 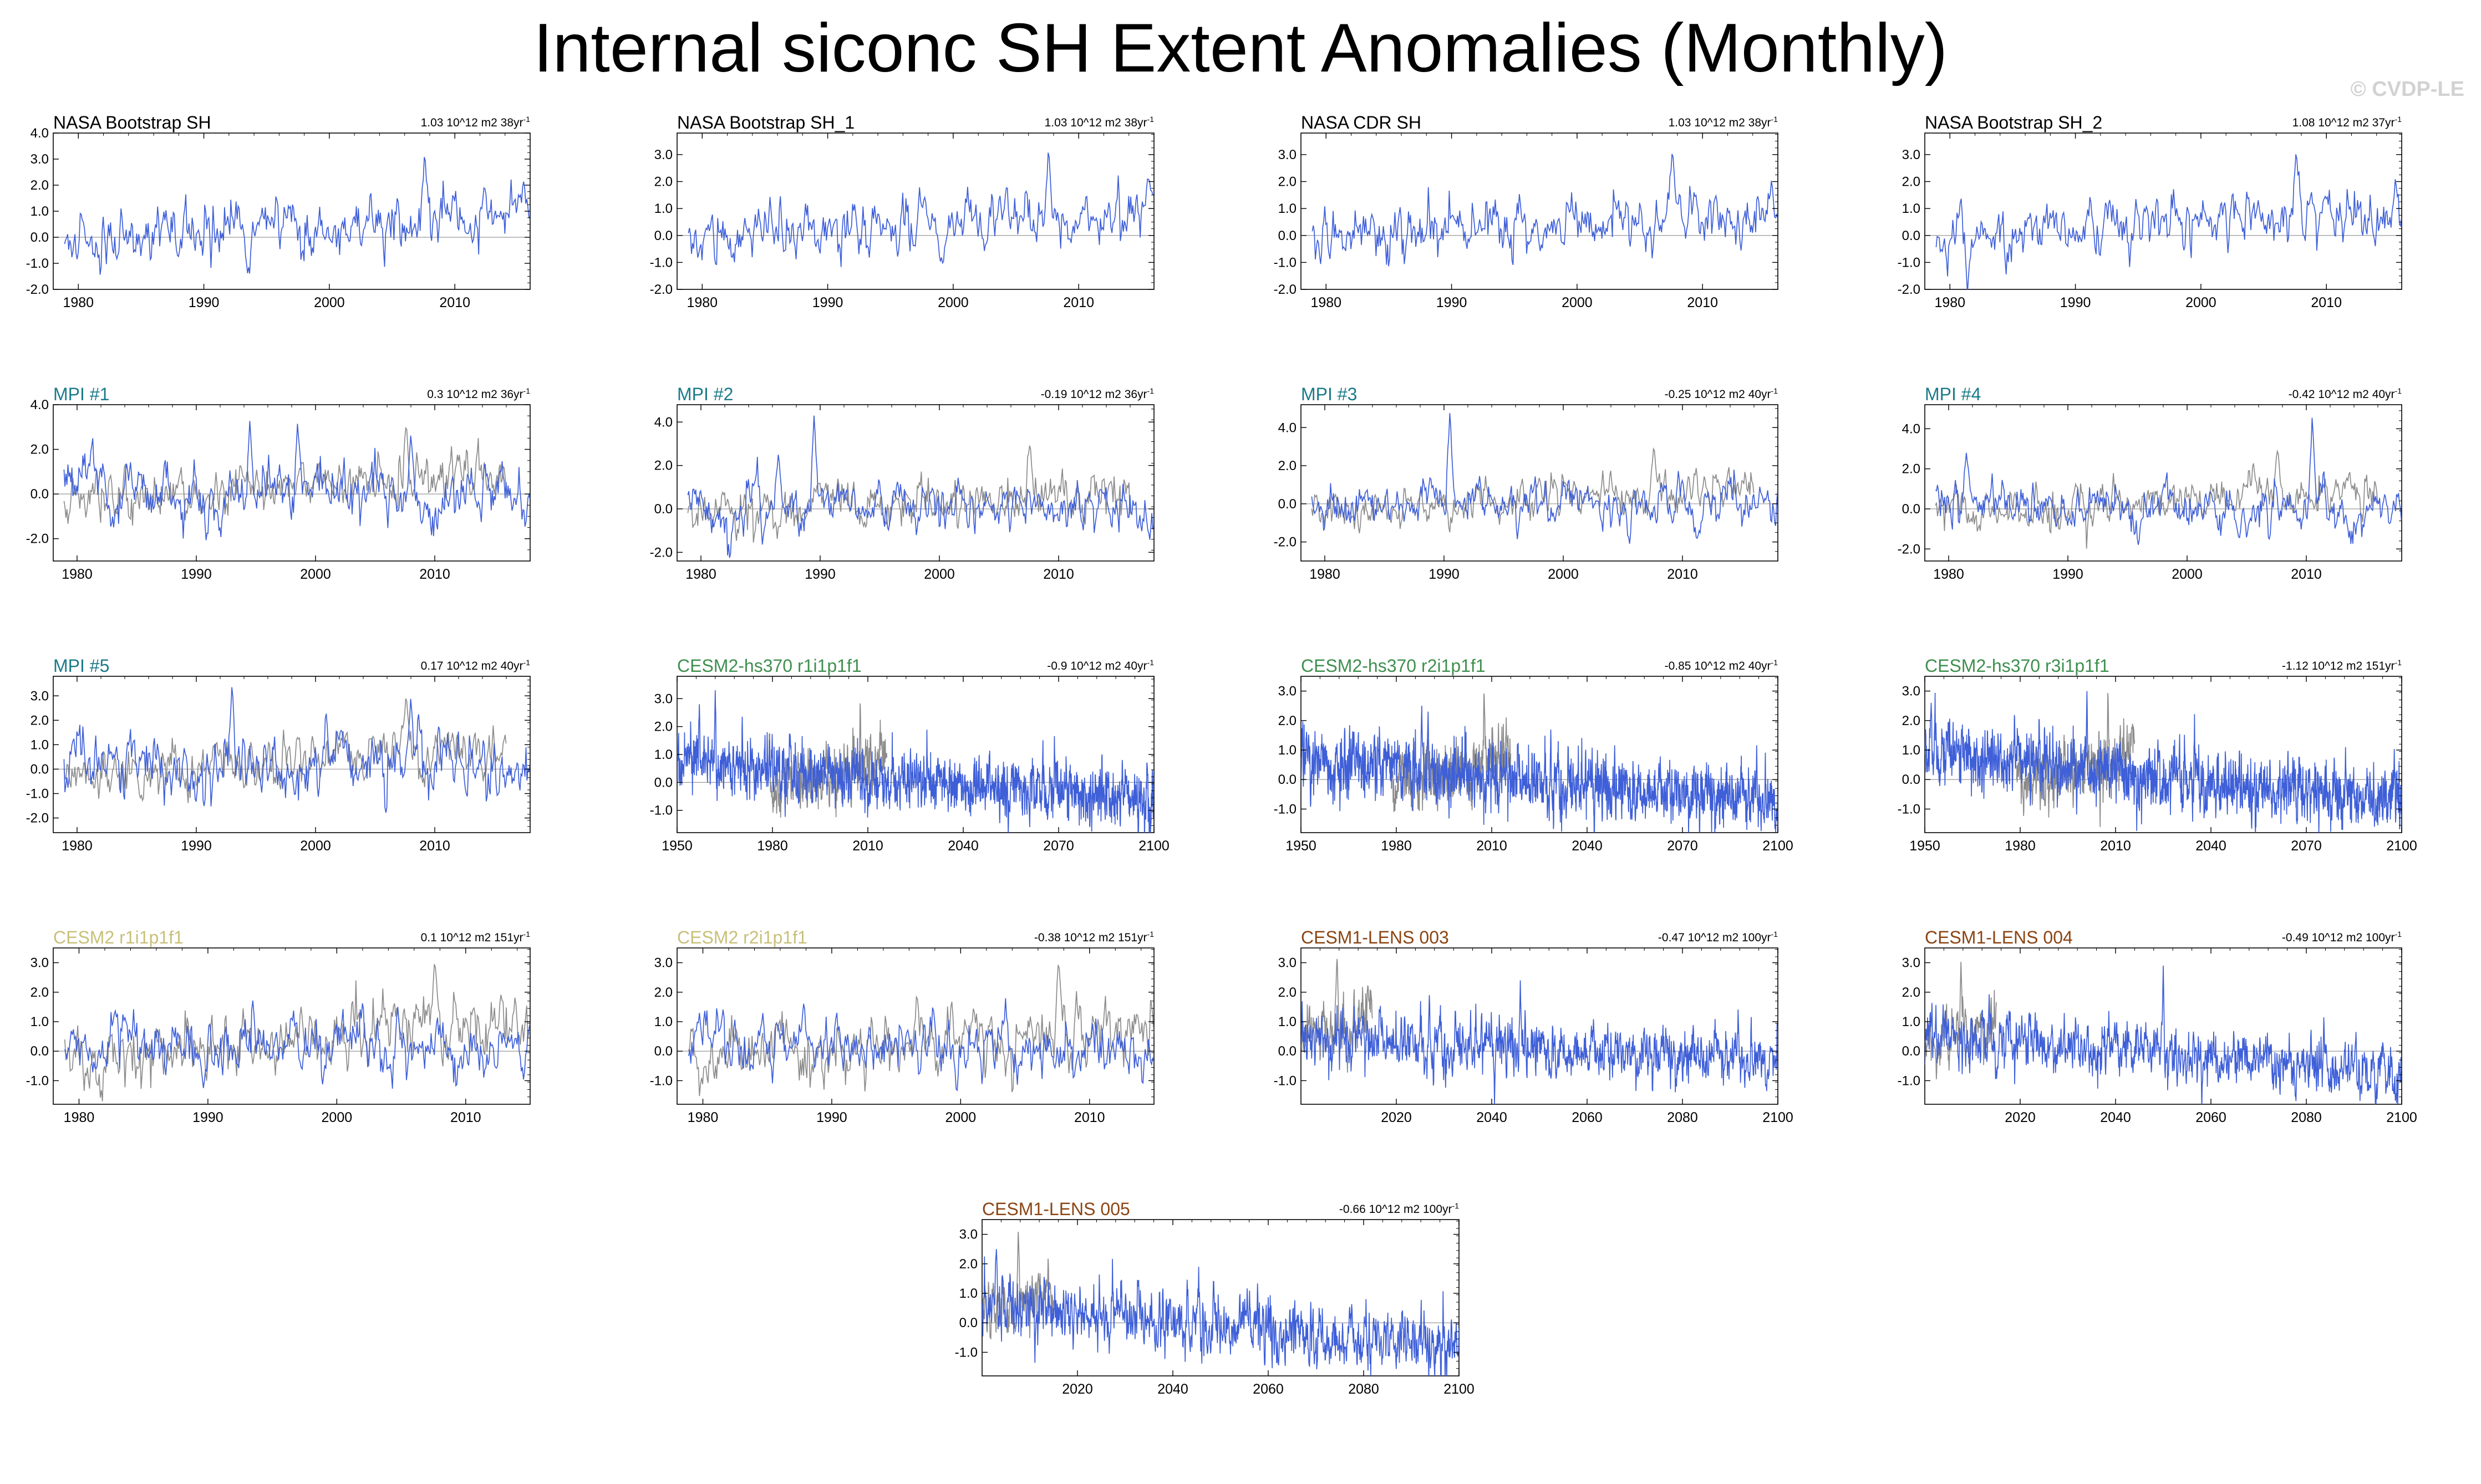 What do you see at coordinates (2013, 123) in the screenshot?
I see `panel-title: NASA Bootstrap SH_2` at bounding box center [2013, 123].